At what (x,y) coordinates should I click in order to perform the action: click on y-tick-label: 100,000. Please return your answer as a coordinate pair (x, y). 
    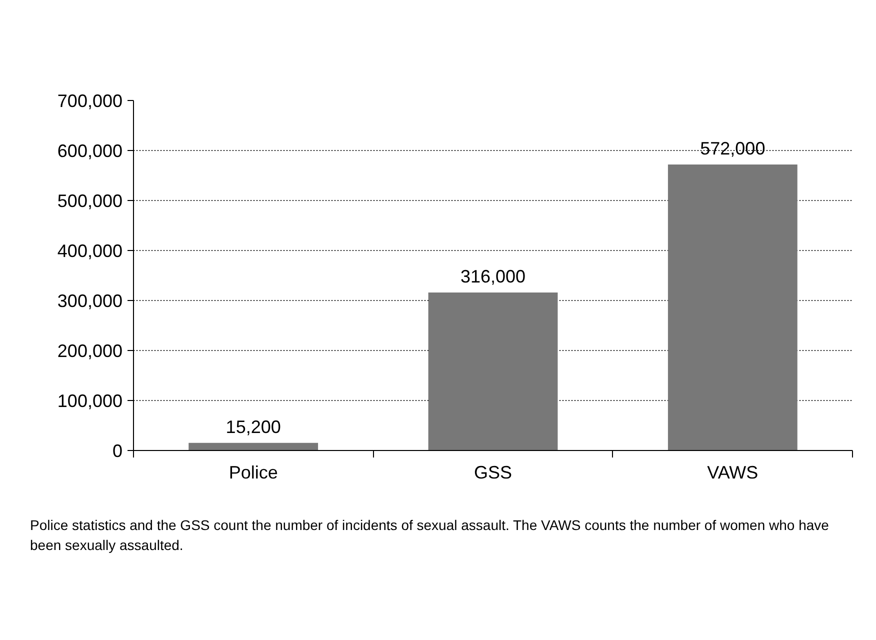
    Looking at the image, I should click on (90, 401).